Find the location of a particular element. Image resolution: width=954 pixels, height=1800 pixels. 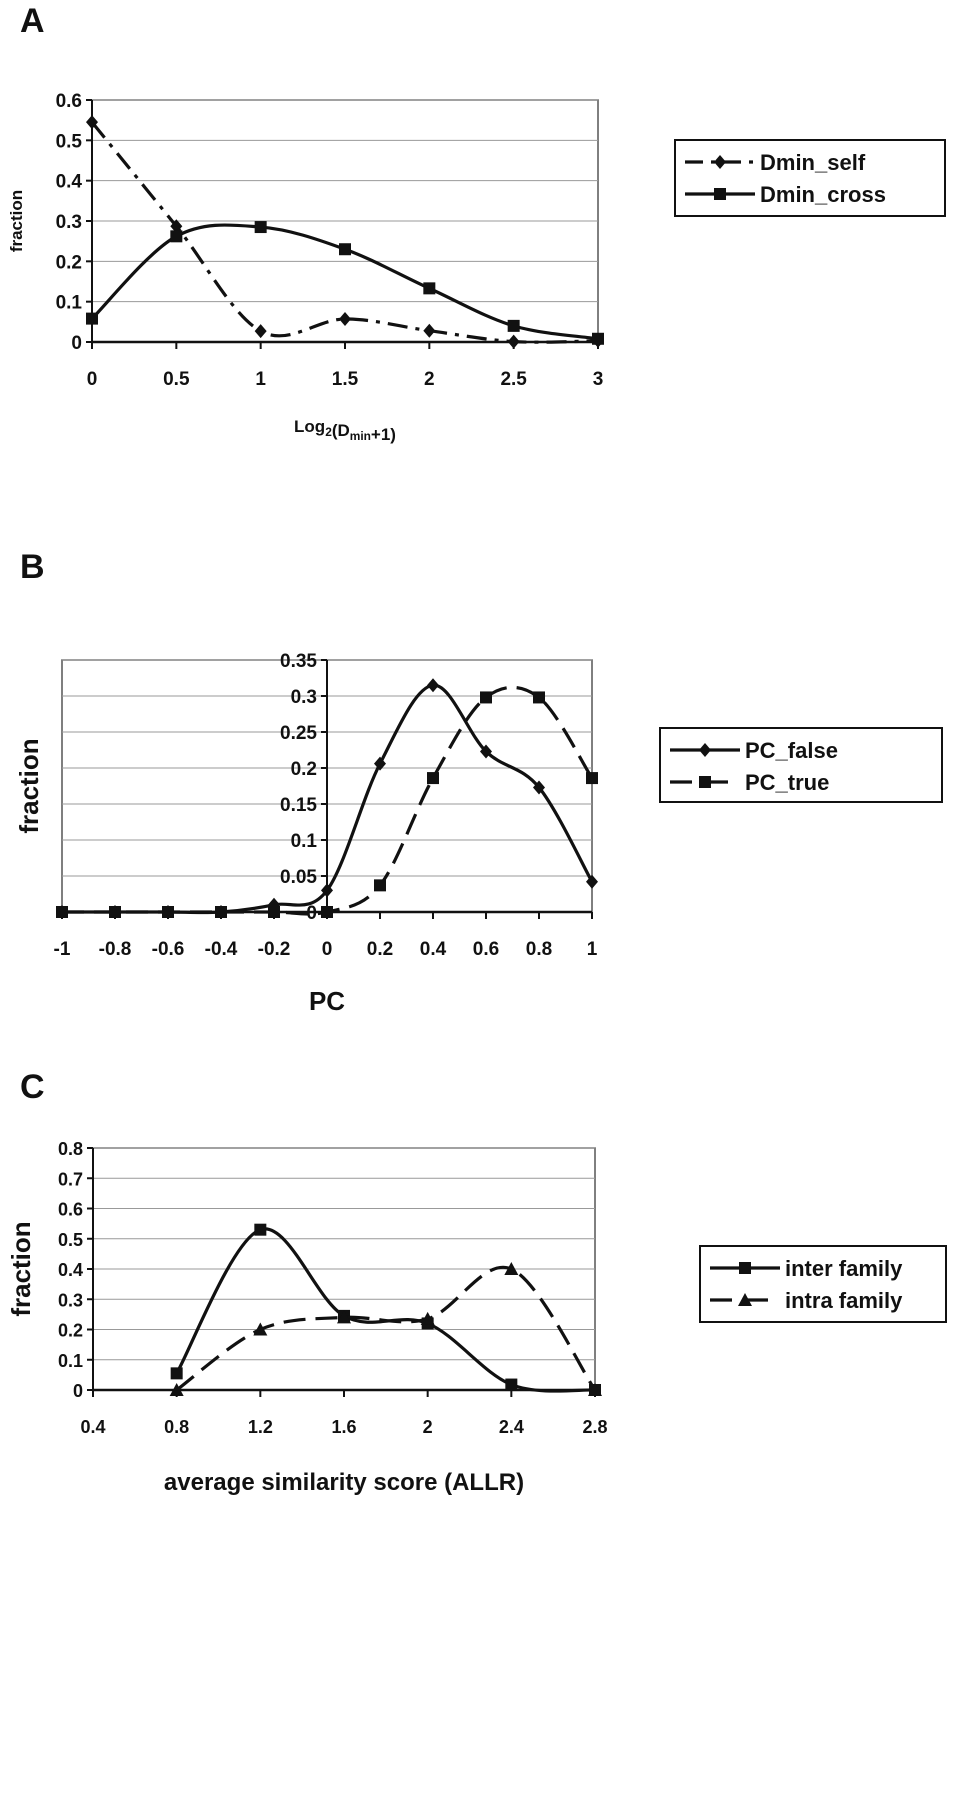

y-tick-label: 0.7 is located at coordinates (70, 1179).